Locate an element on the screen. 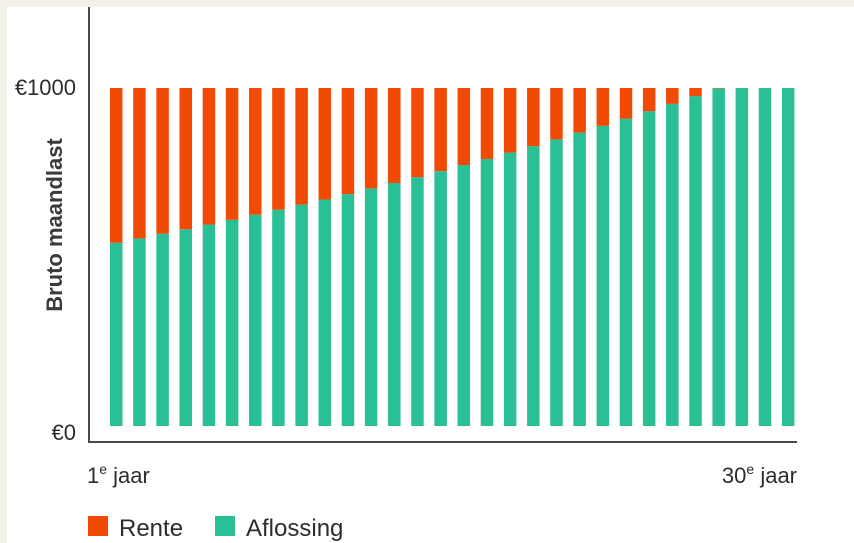 The image size is (854, 543). legend-swatch-rente is located at coordinates (98, 526).